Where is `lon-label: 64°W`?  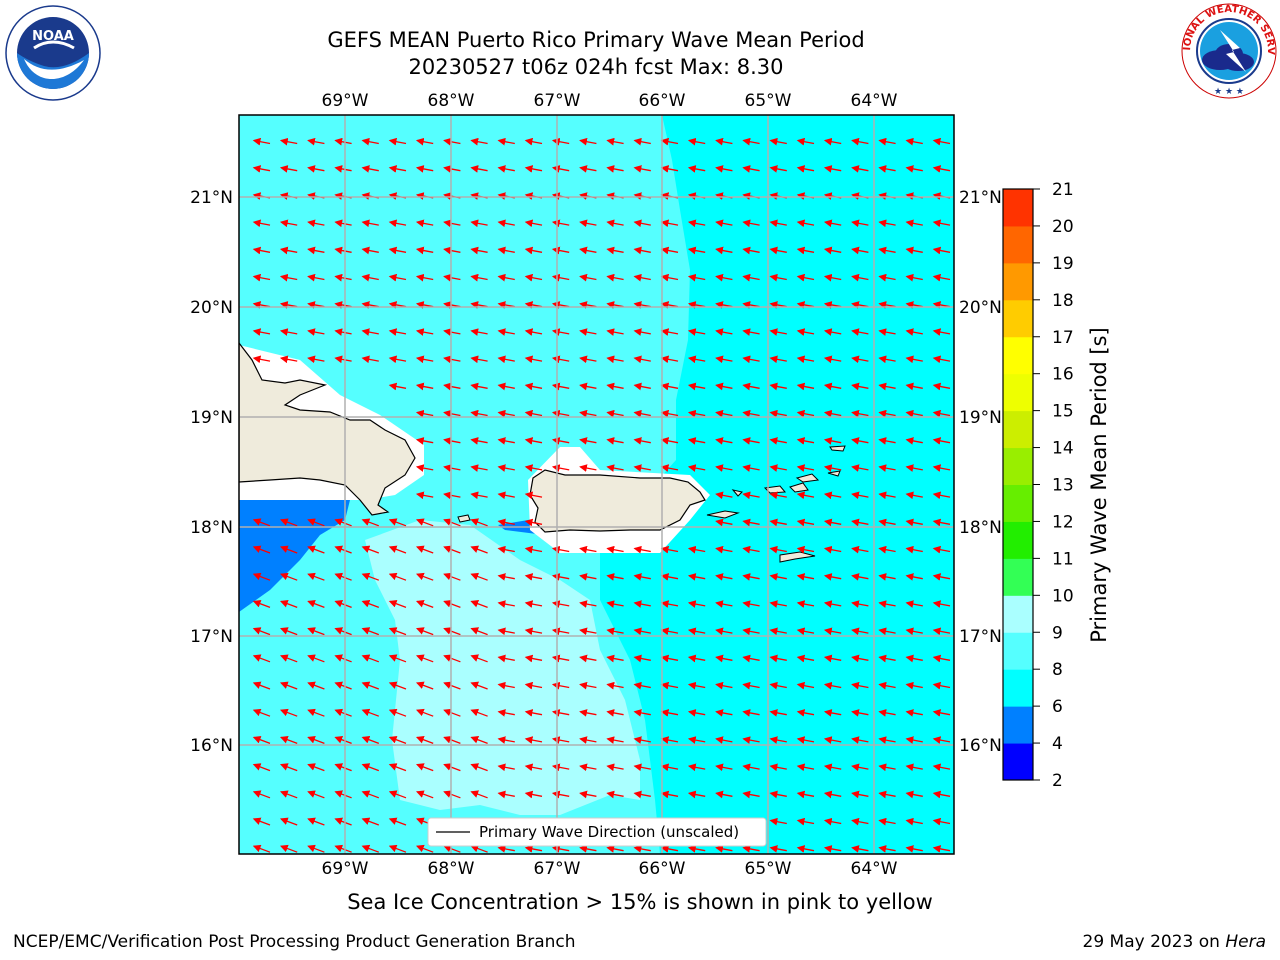 lon-label: 64°W is located at coordinates (874, 869).